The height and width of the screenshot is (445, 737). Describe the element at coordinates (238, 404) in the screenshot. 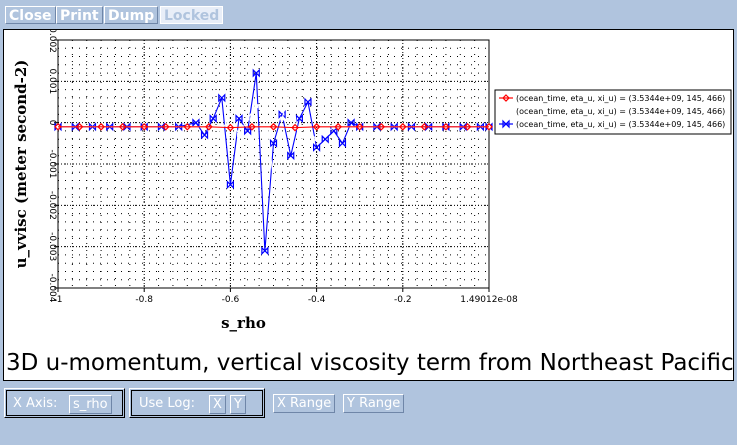

I see `log-y-toggle: Y` at that location.